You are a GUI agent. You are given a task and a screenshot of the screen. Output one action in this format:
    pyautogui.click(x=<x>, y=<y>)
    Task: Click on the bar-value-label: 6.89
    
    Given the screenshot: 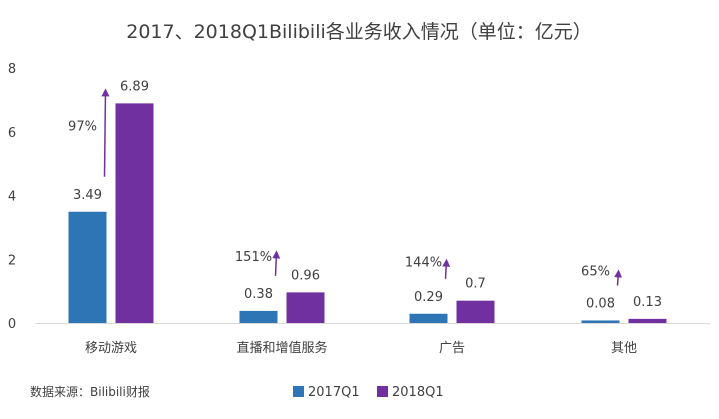 What is the action you would take?
    pyautogui.click(x=134, y=86)
    